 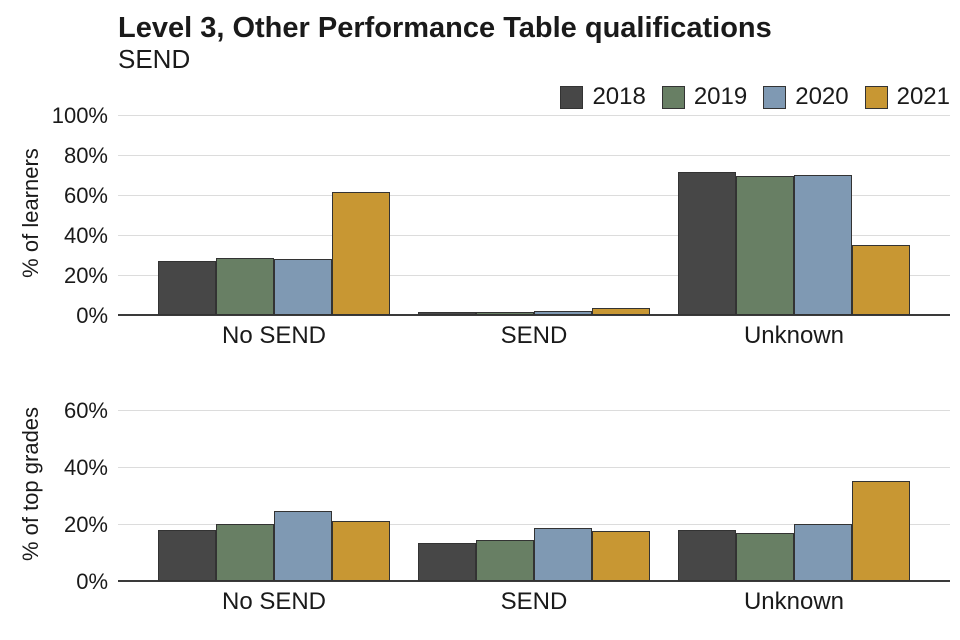 I want to click on x-axis-labels-learners: No SEND SEND Unknown, so click(x=534, y=339).